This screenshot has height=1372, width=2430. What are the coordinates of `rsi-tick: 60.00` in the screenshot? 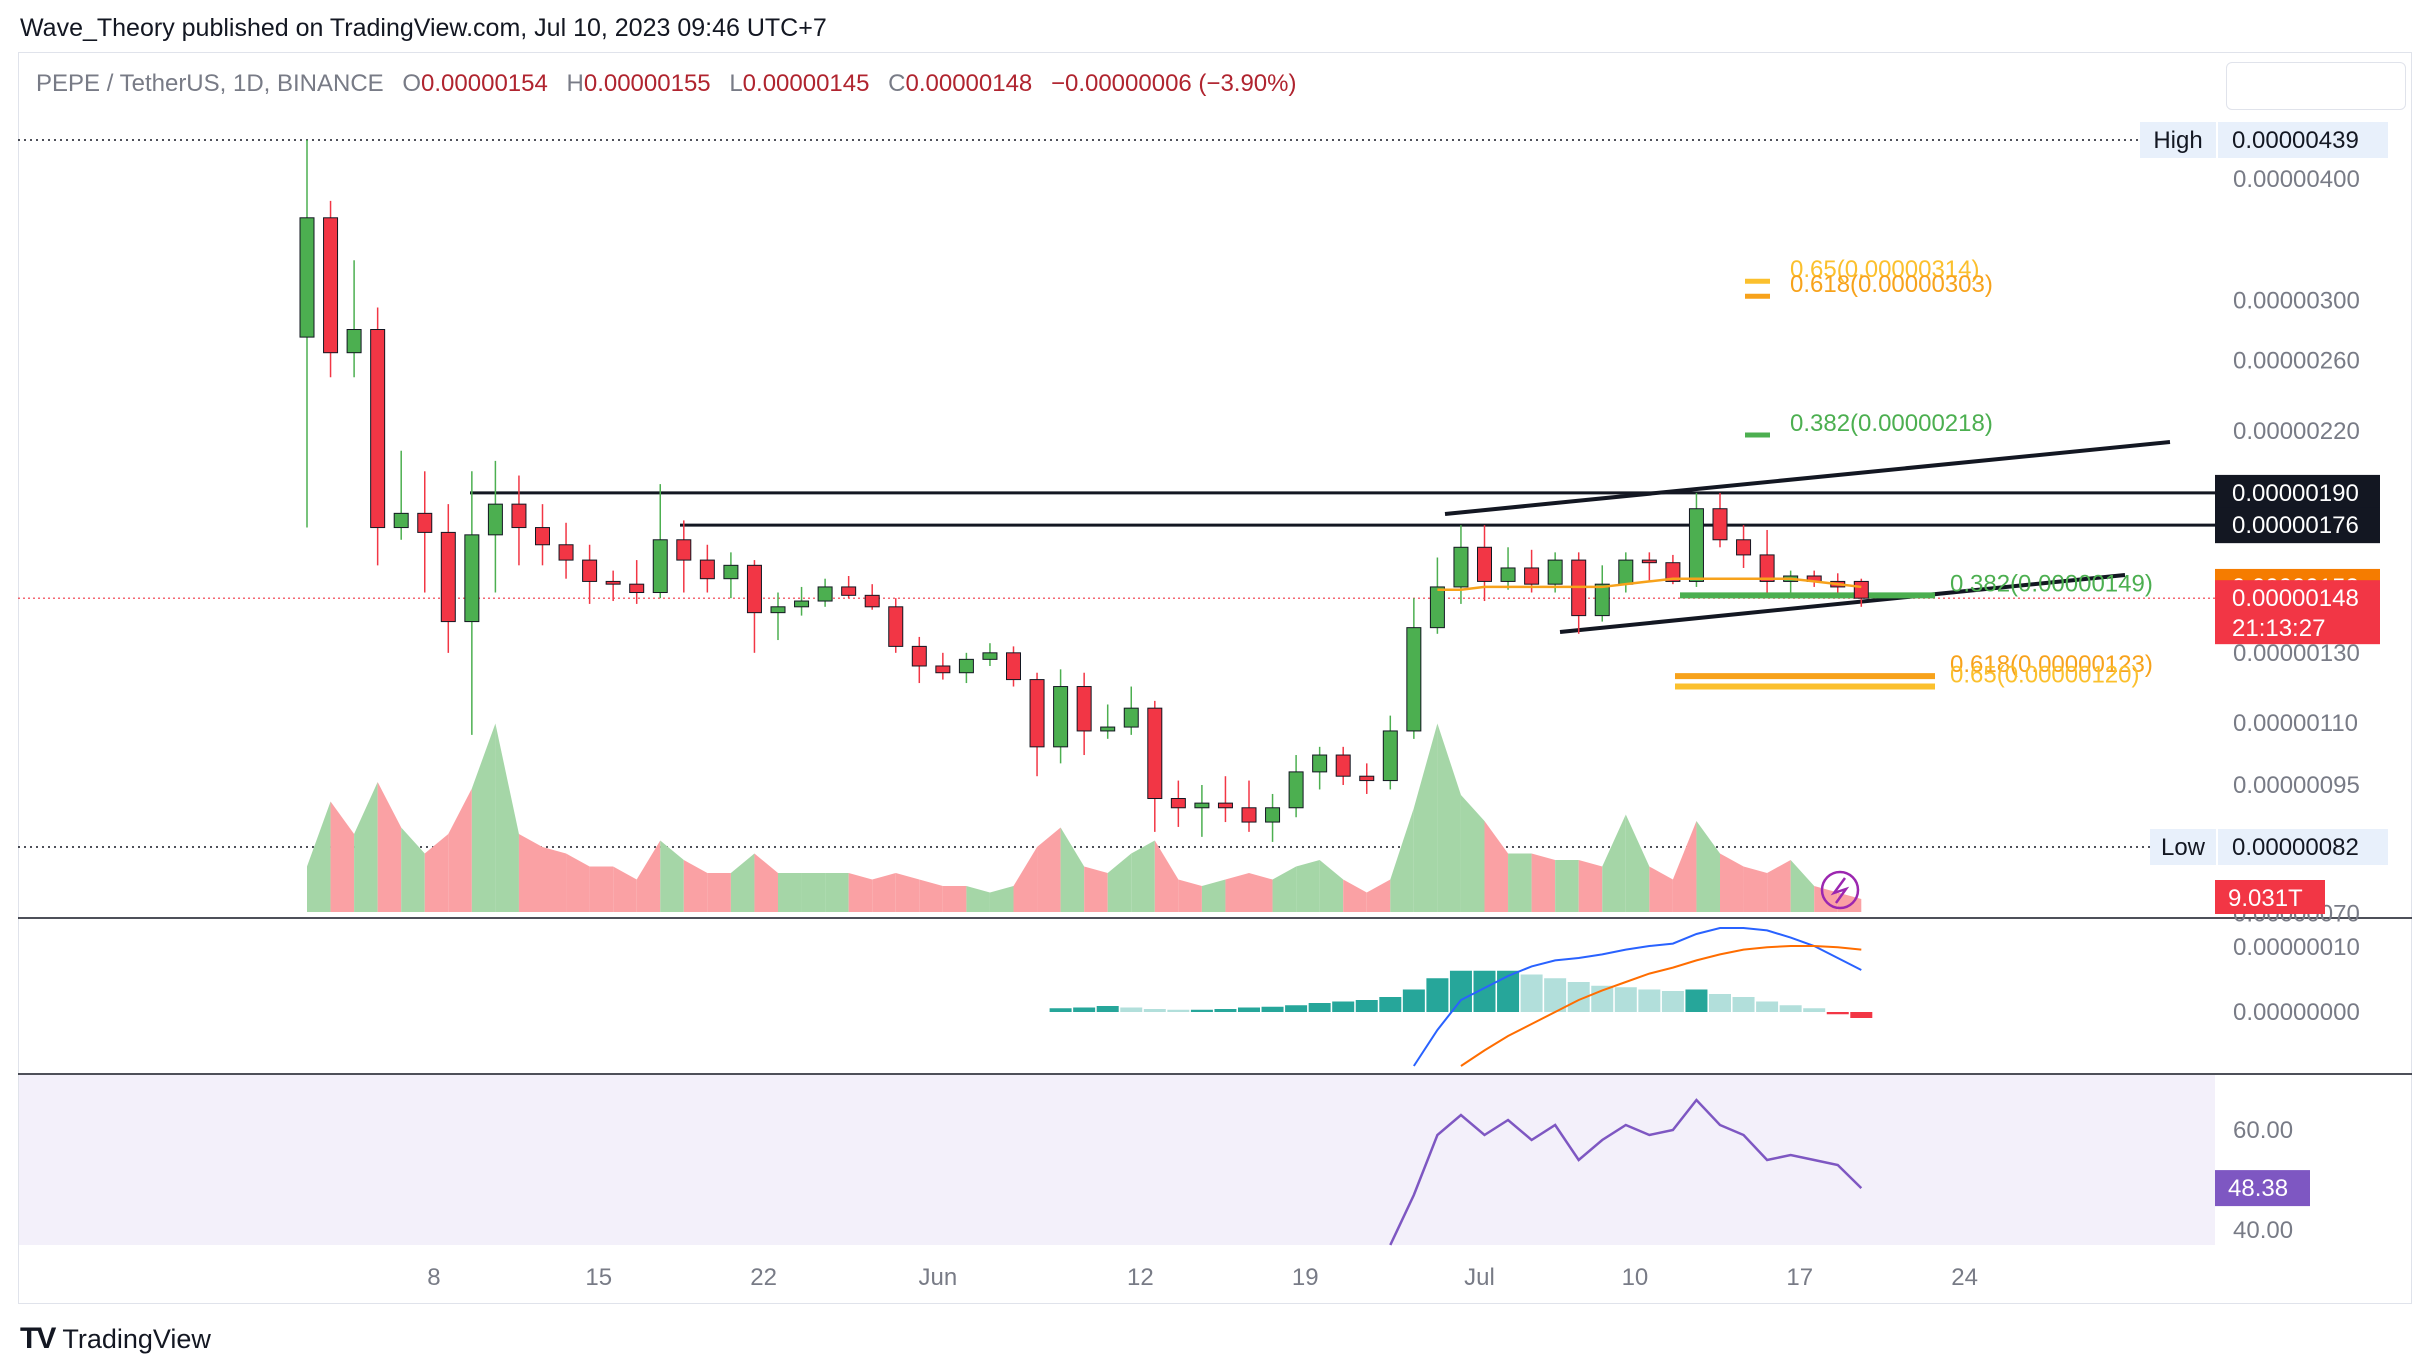 It's located at (2263, 1130).